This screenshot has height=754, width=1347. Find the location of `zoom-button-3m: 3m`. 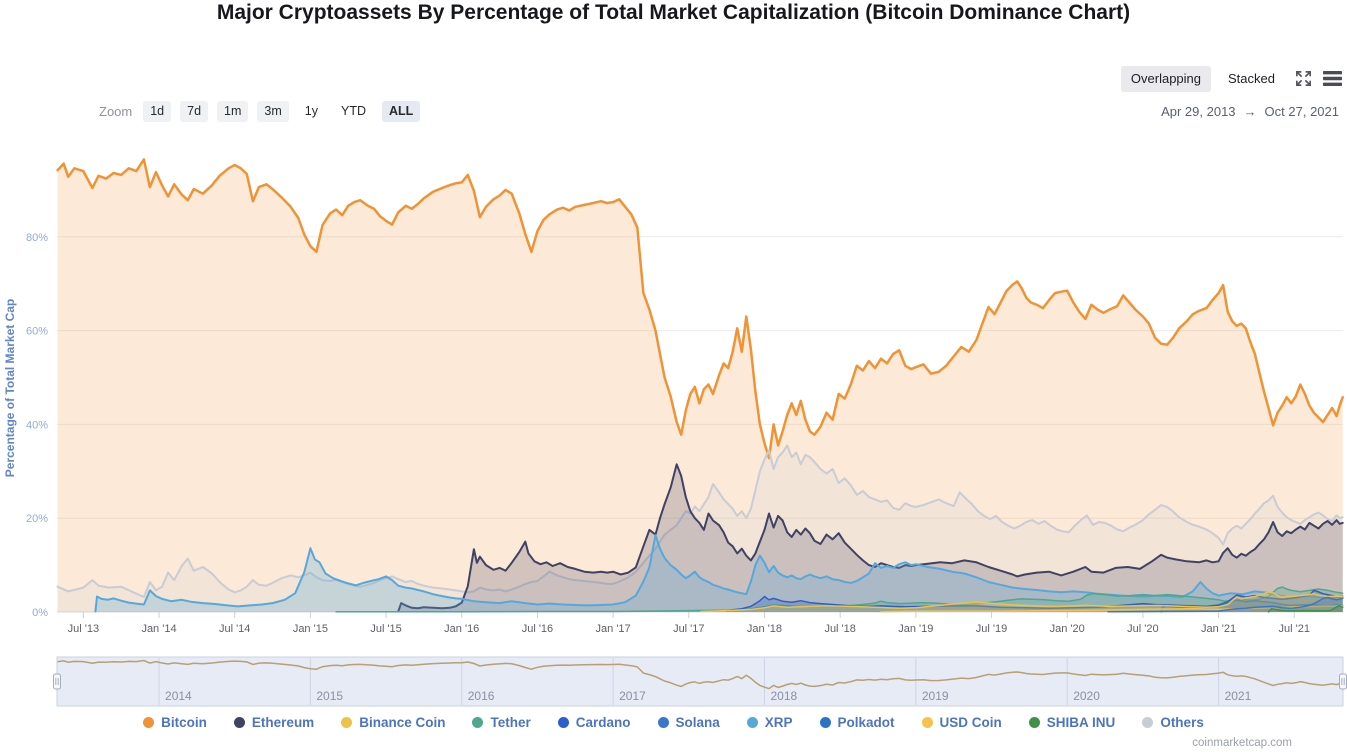

zoom-button-3m: 3m is located at coordinates (273, 111).